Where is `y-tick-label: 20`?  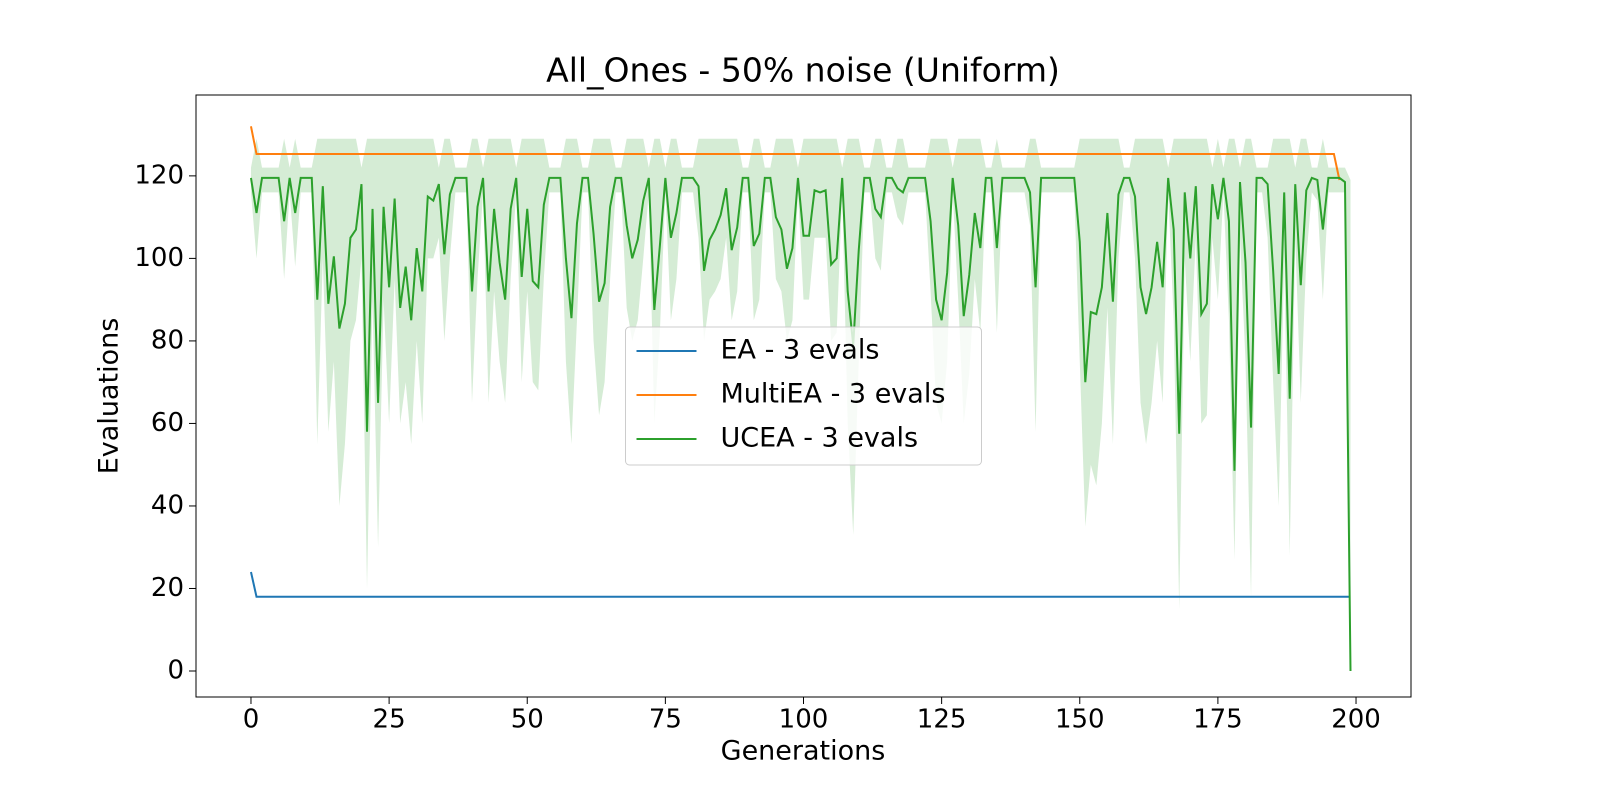 y-tick-label: 20 is located at coordinates (167, 588).